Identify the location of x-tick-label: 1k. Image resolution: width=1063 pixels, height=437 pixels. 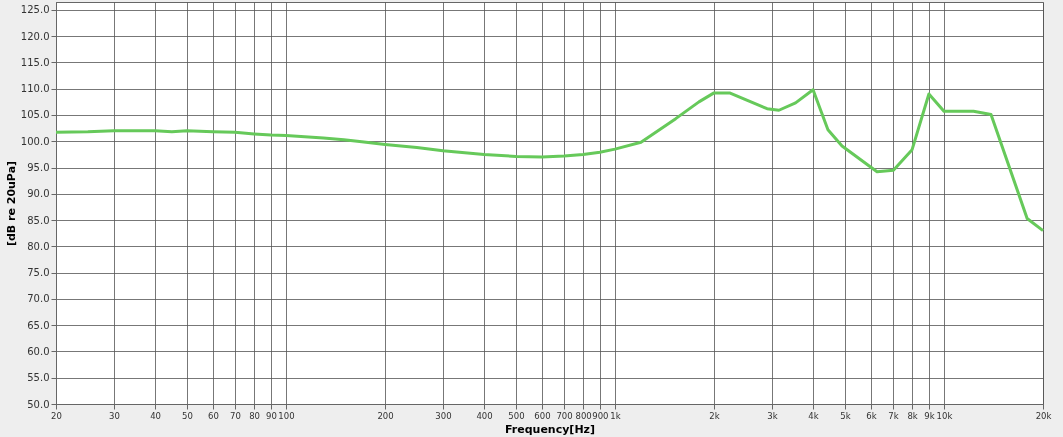
(615, 415).